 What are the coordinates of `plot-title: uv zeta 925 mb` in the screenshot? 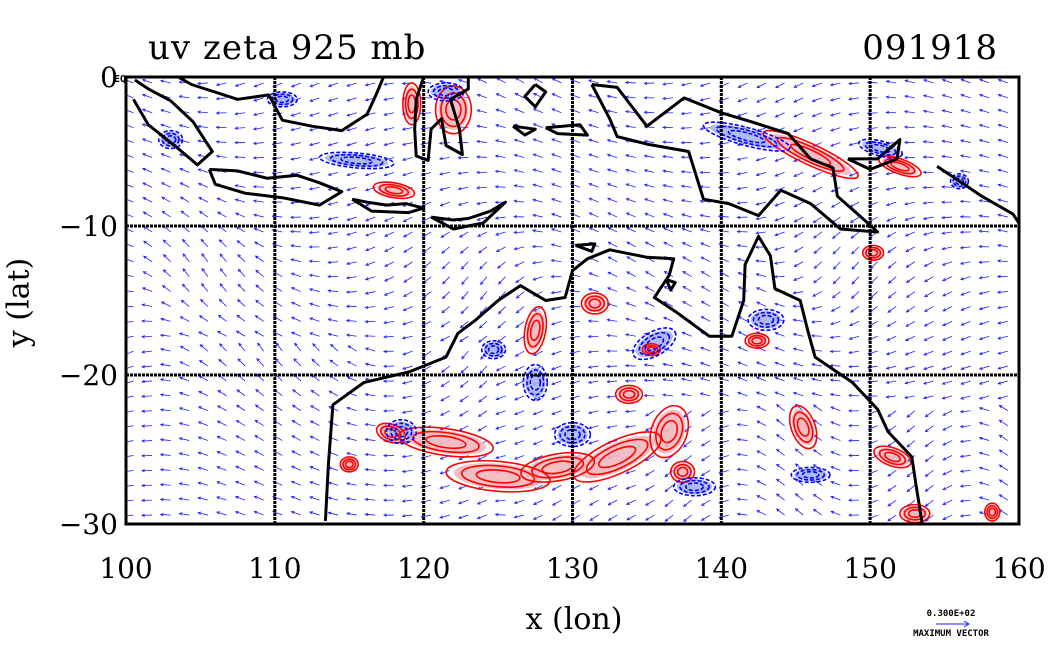 It's located at (287, 48).